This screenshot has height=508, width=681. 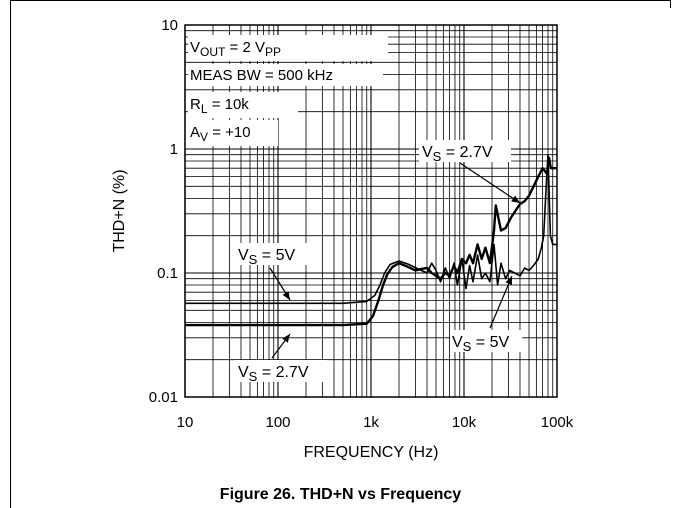 What do you see at coordinates (119, 210) in the screenshot?
I see `y-axis-label: THD+N (%)` at bounding box center [119, 210].